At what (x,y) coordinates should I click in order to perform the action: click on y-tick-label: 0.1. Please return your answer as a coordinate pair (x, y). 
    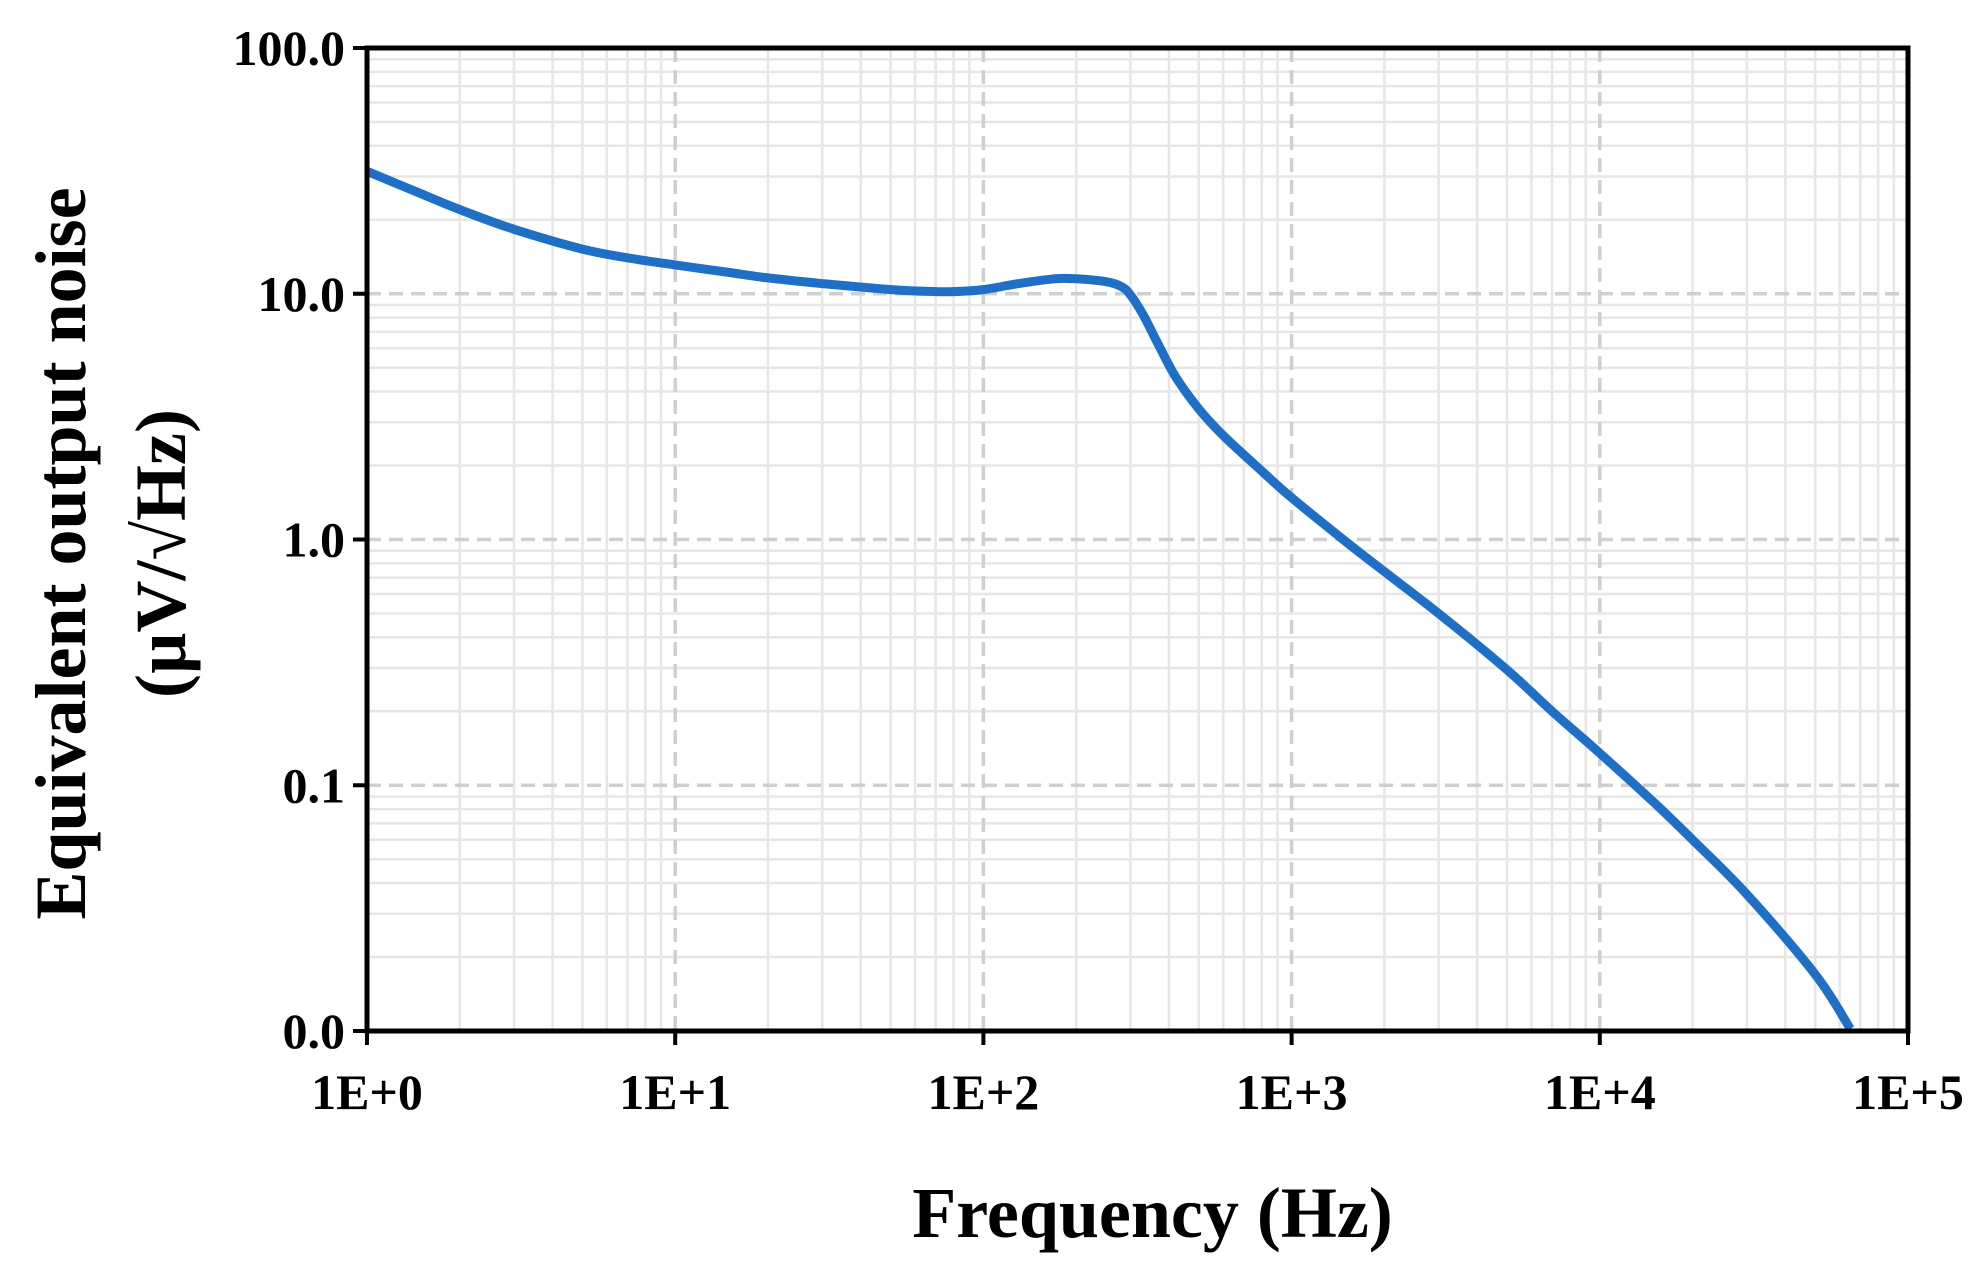
    Looking at the image, I should click on (314, 785).